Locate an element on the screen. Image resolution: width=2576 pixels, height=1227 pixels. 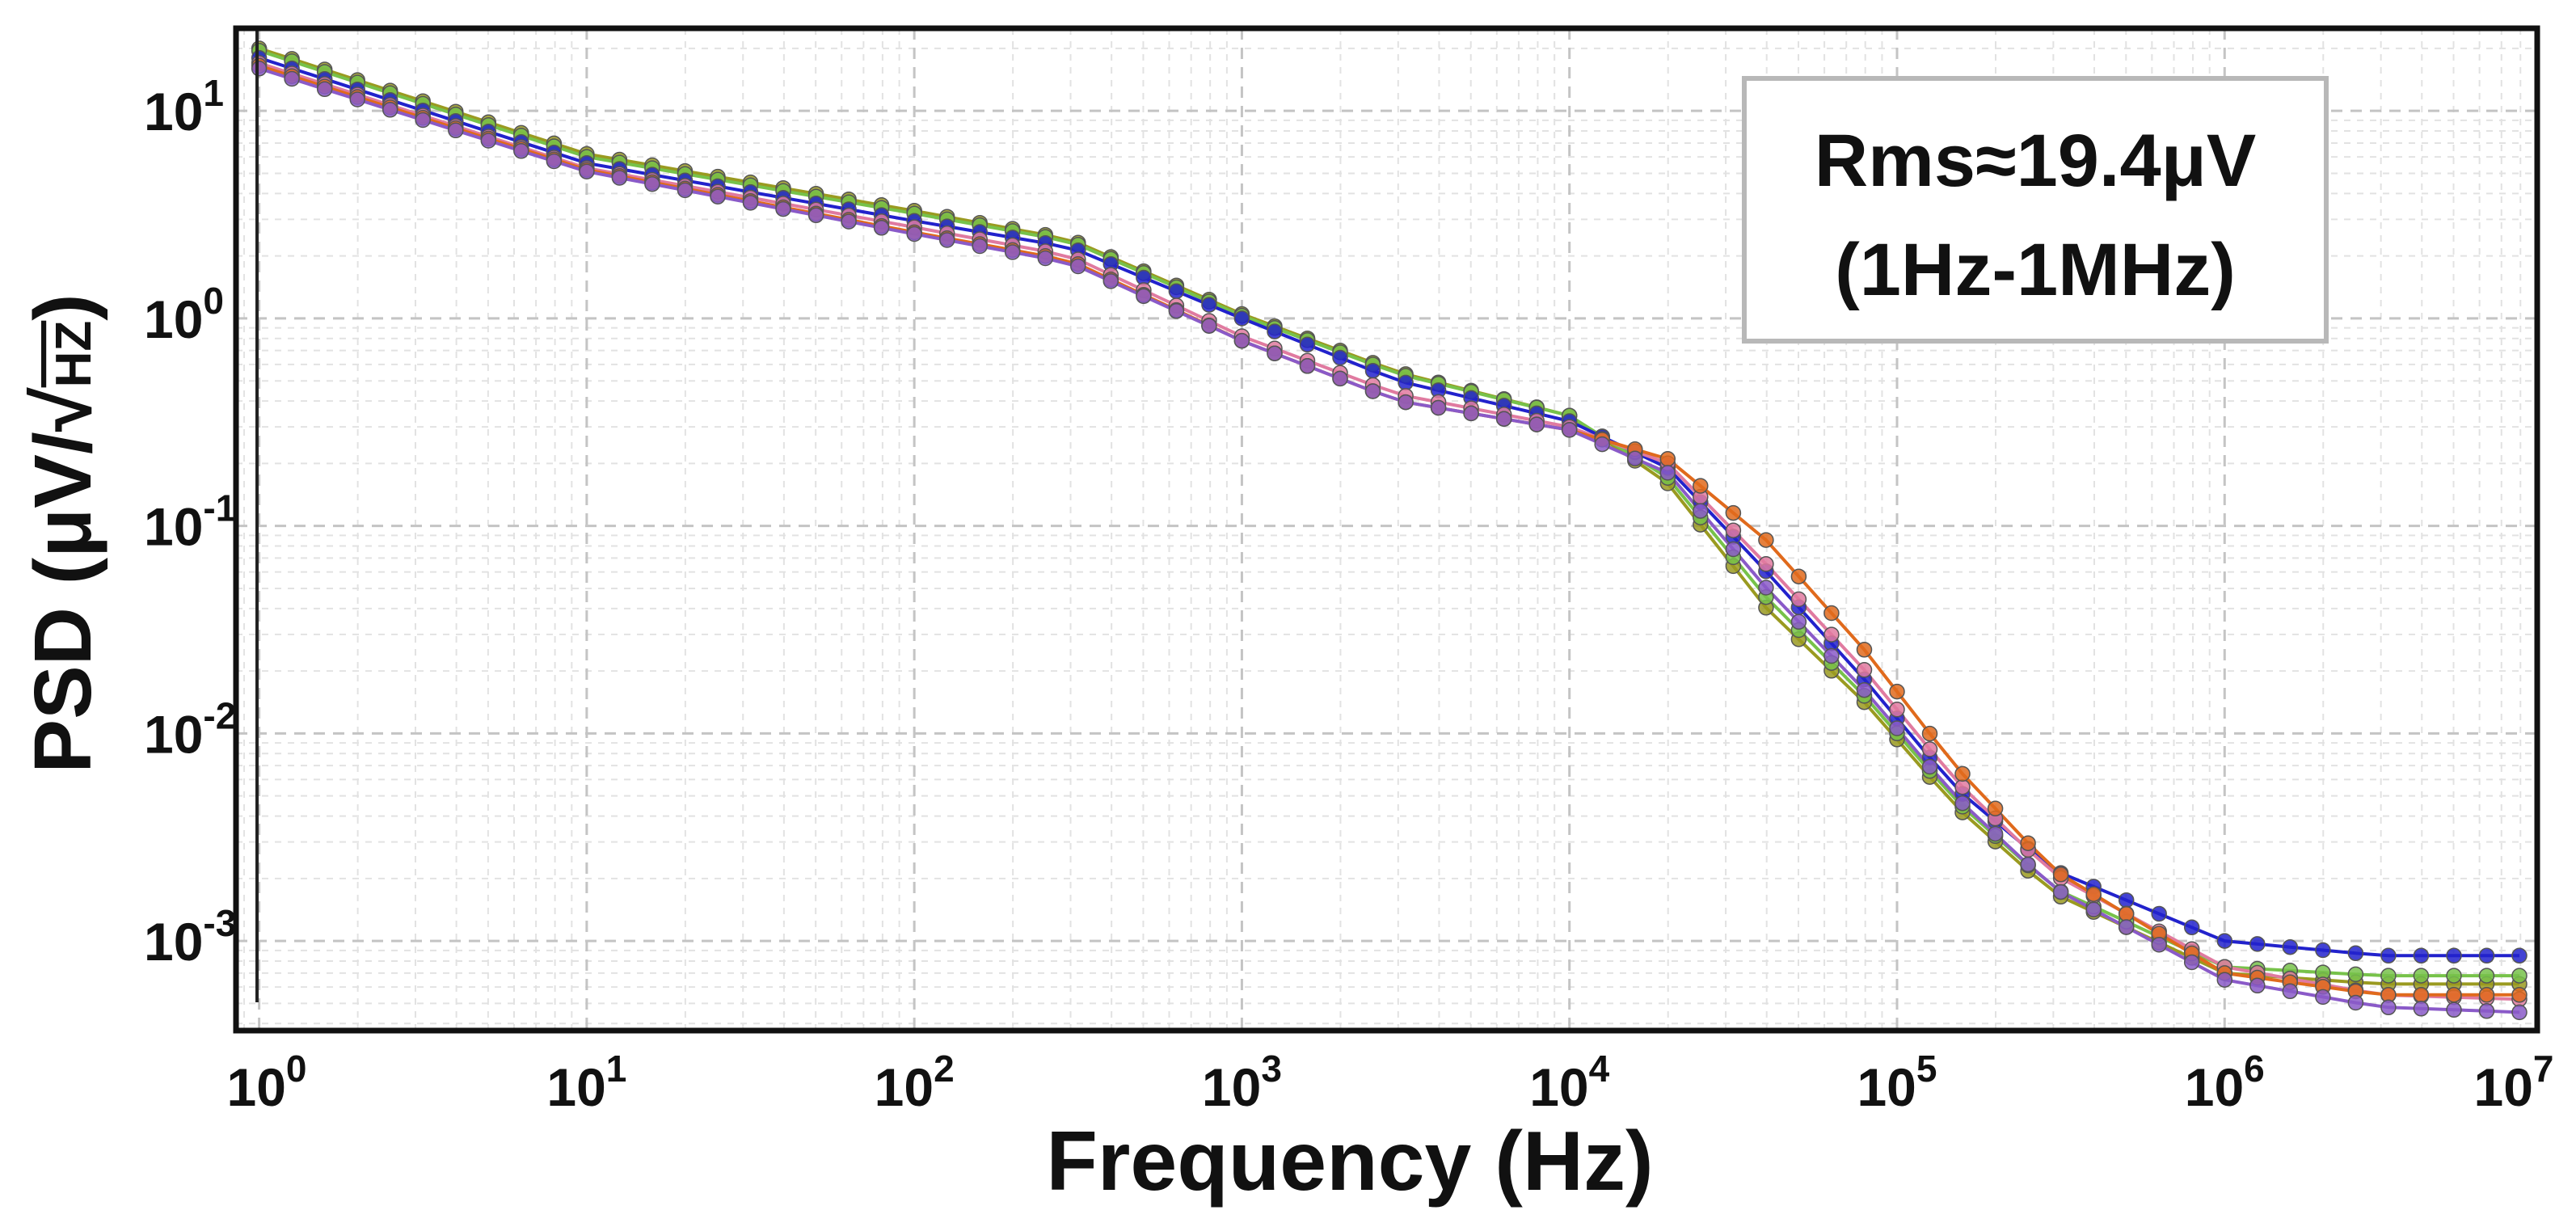
y-tick-exponent: -3 is located at coordinates (220, 923).